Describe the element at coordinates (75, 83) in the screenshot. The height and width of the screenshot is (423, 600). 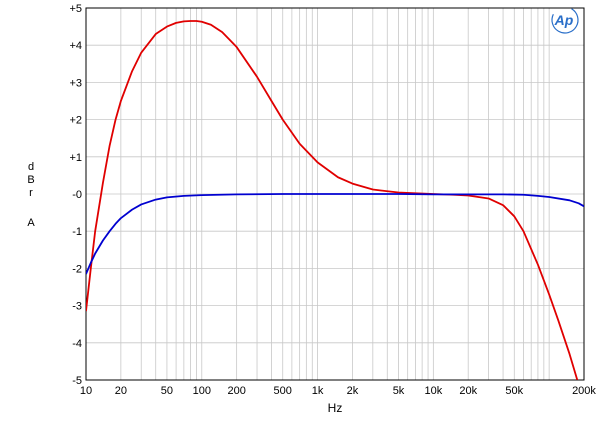
I see `y-tick-label: +3` at that location.